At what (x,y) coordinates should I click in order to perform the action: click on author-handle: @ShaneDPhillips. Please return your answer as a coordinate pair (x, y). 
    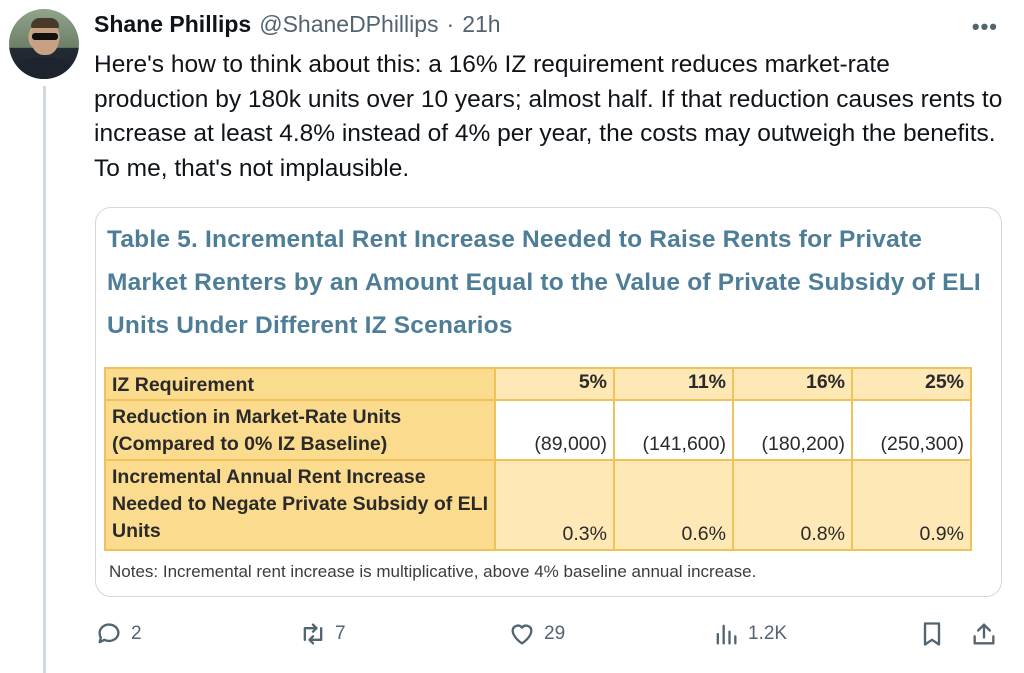
    Looking at the image, I should click on (349, 24).